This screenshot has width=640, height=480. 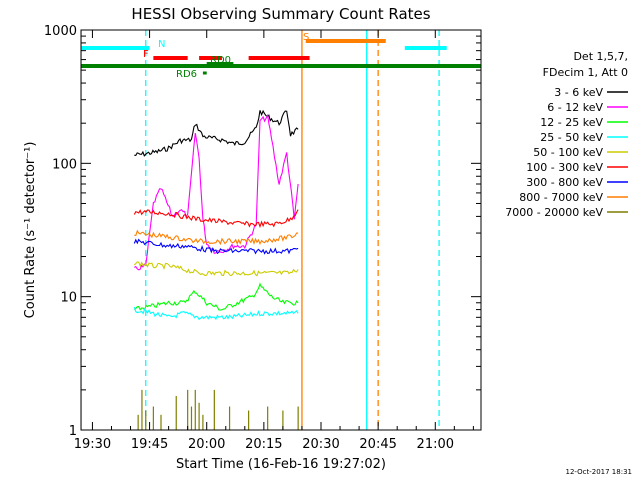 What do you see at coordinates (64, 164) in the screenshot?
I see `y-tick-label-2: 100` at bounding box center [64, 164].